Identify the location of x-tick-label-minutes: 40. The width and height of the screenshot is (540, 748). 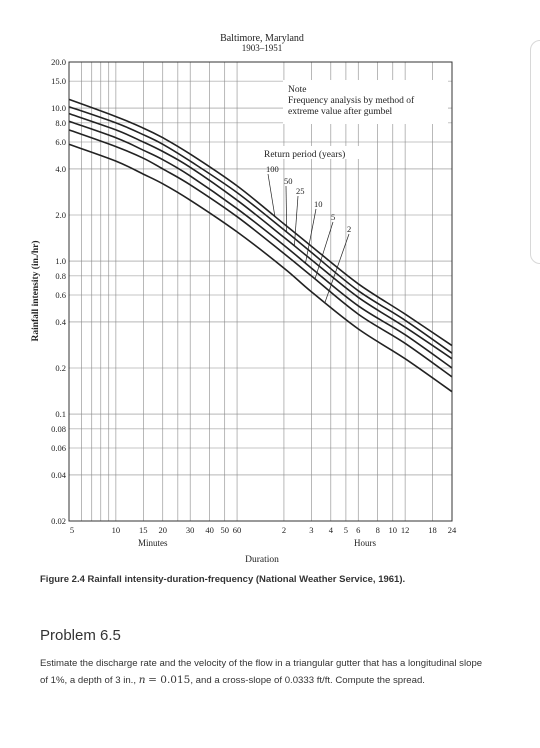
(209, 530).